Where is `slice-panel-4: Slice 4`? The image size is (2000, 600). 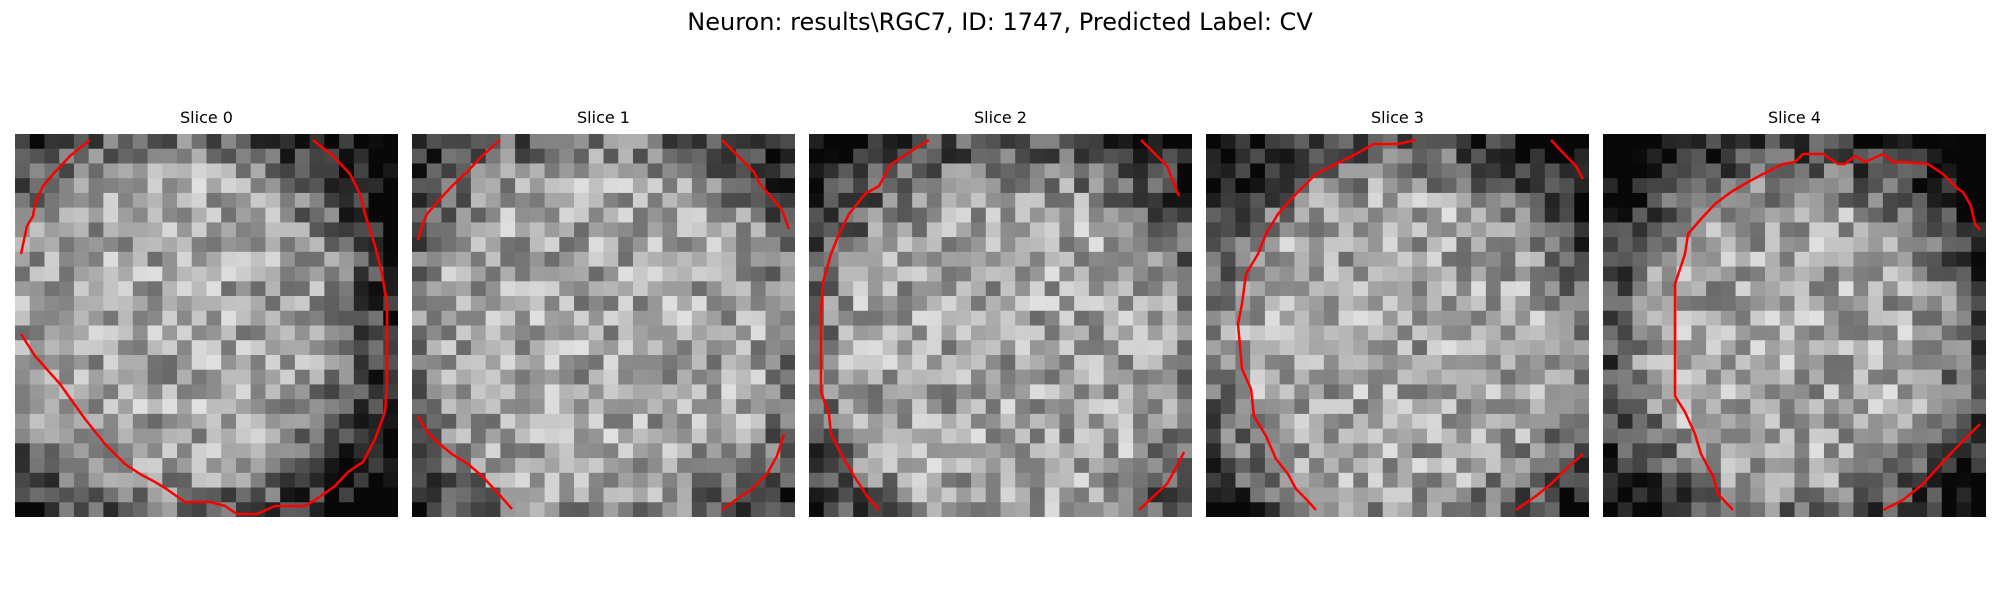
slice-panel-4: Slice 4 is located at coordinates (1794, 312).